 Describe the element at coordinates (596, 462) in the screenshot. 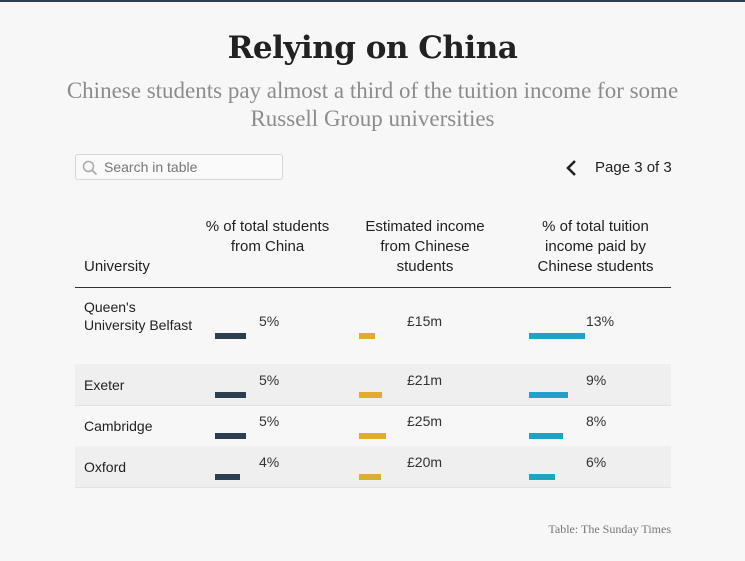

I see `tuition-pct-value: 6%` at that location.